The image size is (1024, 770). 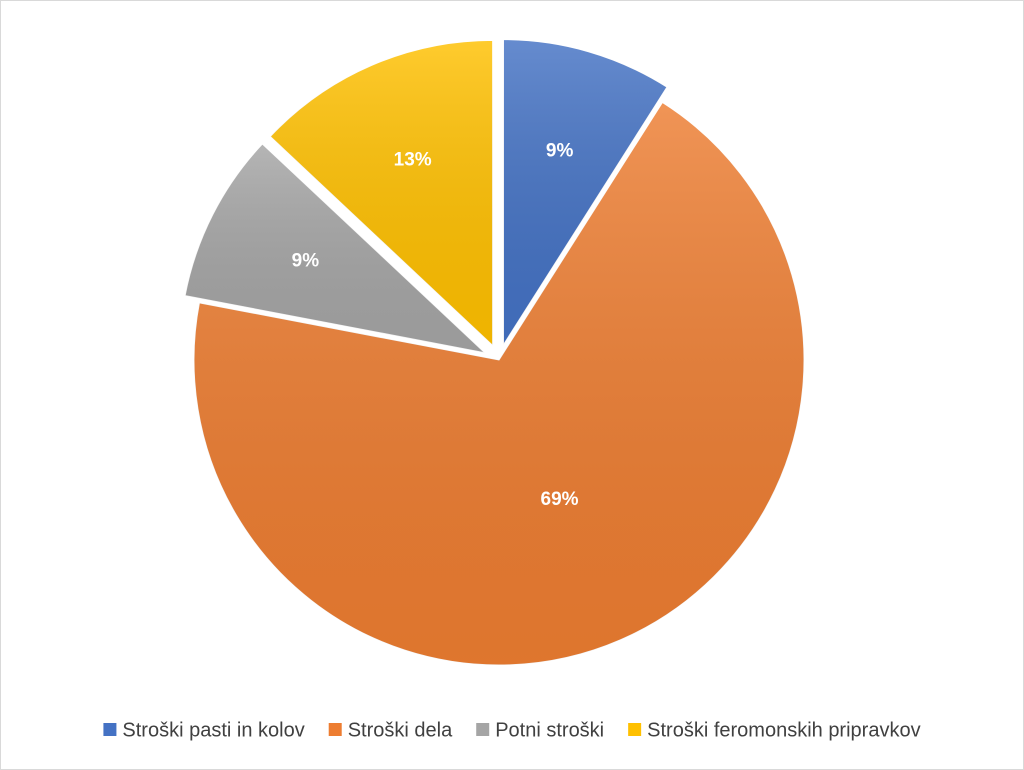 What do you see at coordinates (413, 160) in the screenshot?
I see `data-label: 13%` at bounding box center [413, 160].